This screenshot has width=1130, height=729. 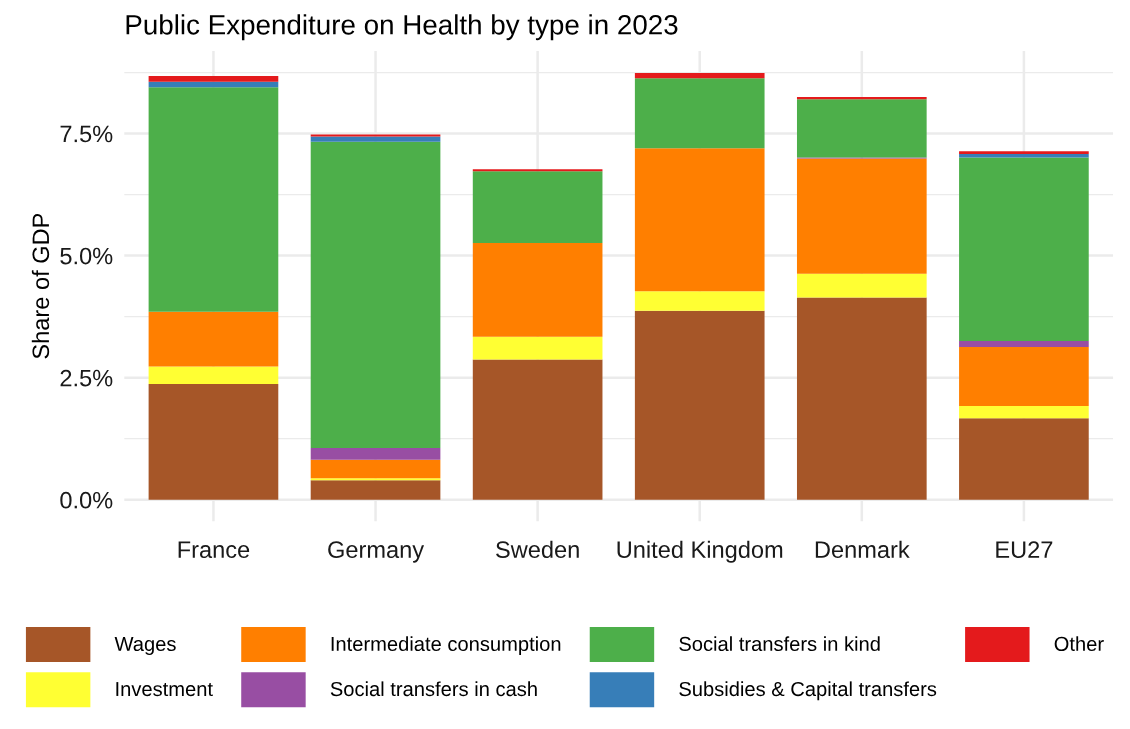 What do you see at coordinates (808, 691) in the screenshot?
I see `legend-label: Subsidies & Capital transfers` at bounding box center [808, 691].